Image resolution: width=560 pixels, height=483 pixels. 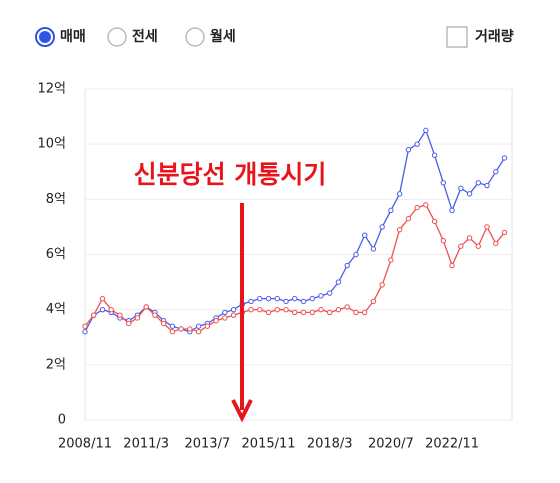 What do you see at coordinates (457, 37) in the screenshot?
I see `checkbox` at bounding box center [457, 37].